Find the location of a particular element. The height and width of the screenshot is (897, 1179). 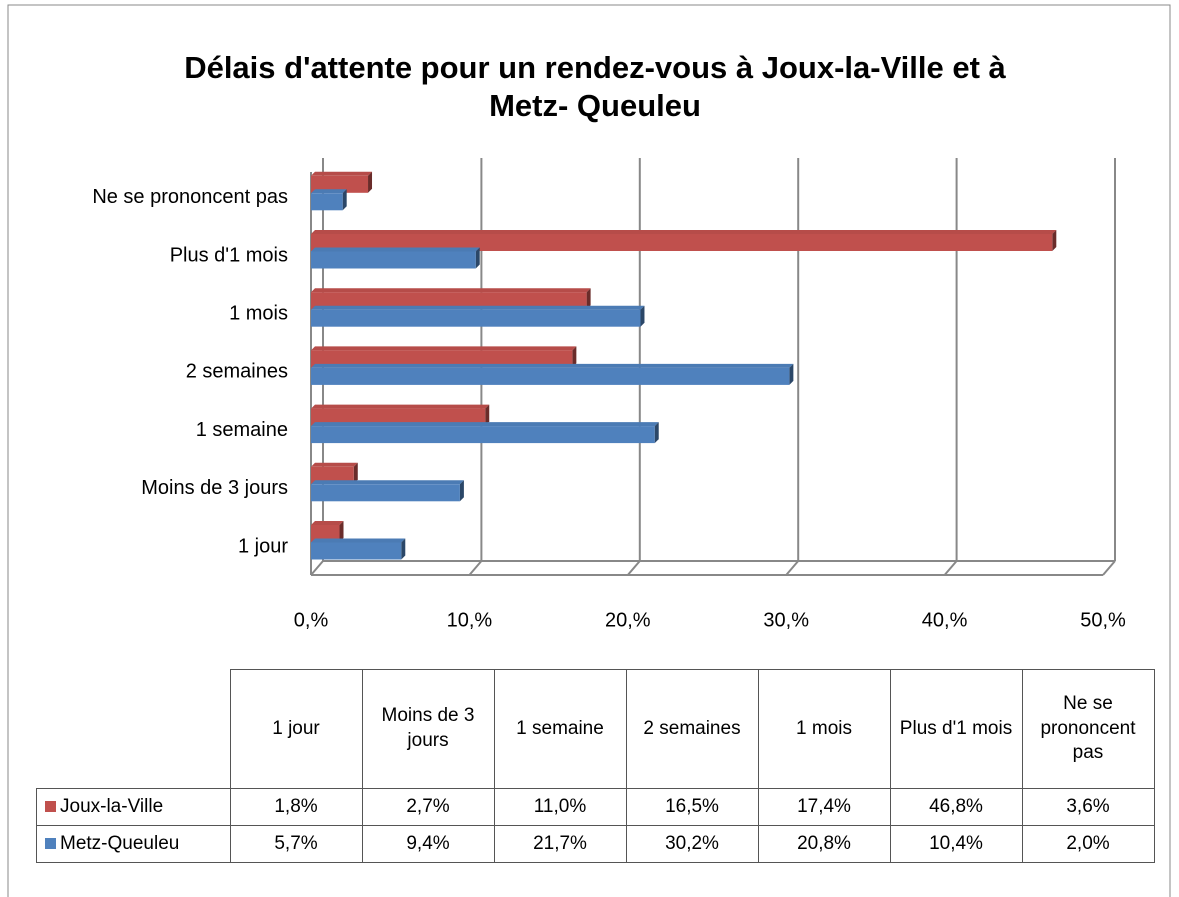

table-value: 1,8% is located at coordinates (296, 807).